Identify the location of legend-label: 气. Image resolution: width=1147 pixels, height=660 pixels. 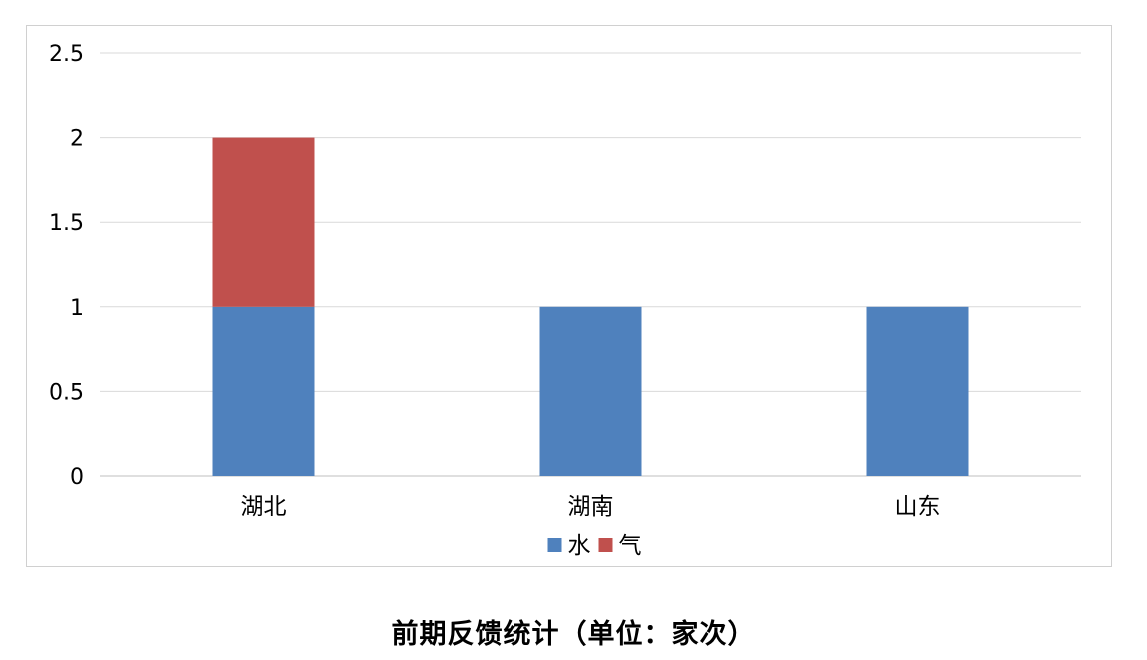
(630, 546).